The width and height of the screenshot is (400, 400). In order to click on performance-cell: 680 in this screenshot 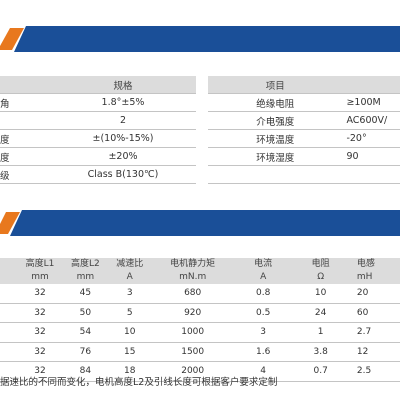, I will do `click(192, 294)`.